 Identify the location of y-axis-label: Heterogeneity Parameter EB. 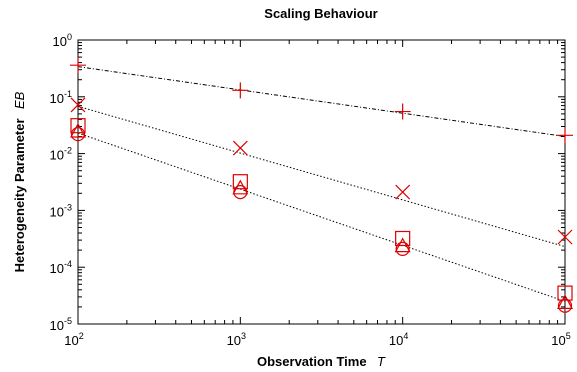
(19, 181).